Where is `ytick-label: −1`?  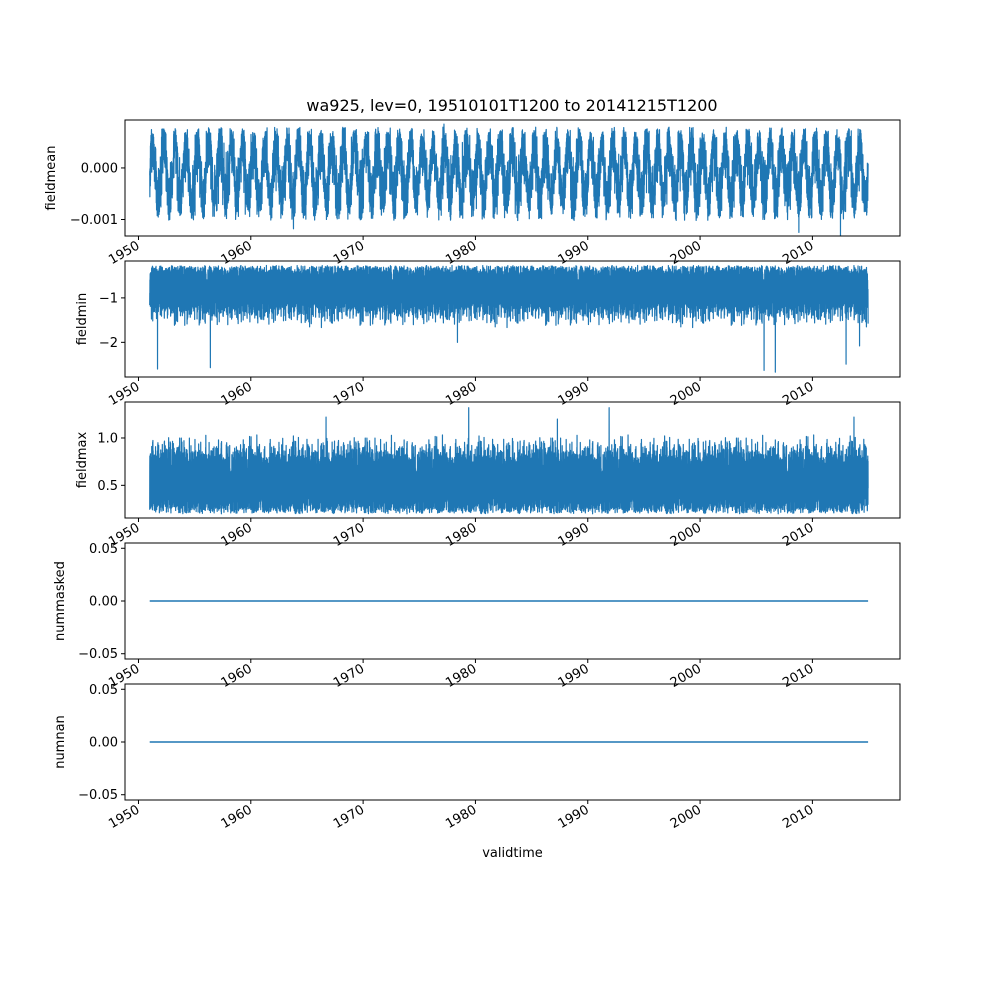
ytick-label: −1 is located at coordinates (108, 298).